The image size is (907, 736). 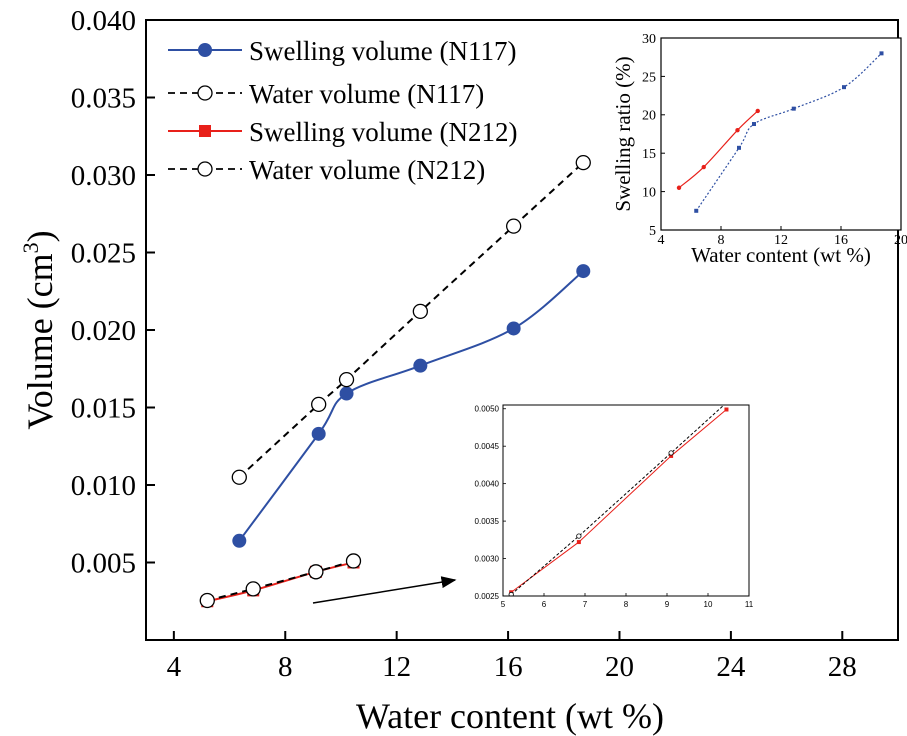 What do you see at coordinates (396, 667) in the screenshot?
I see `main-x-tick-label: 12` at bounding box center [396, 667].